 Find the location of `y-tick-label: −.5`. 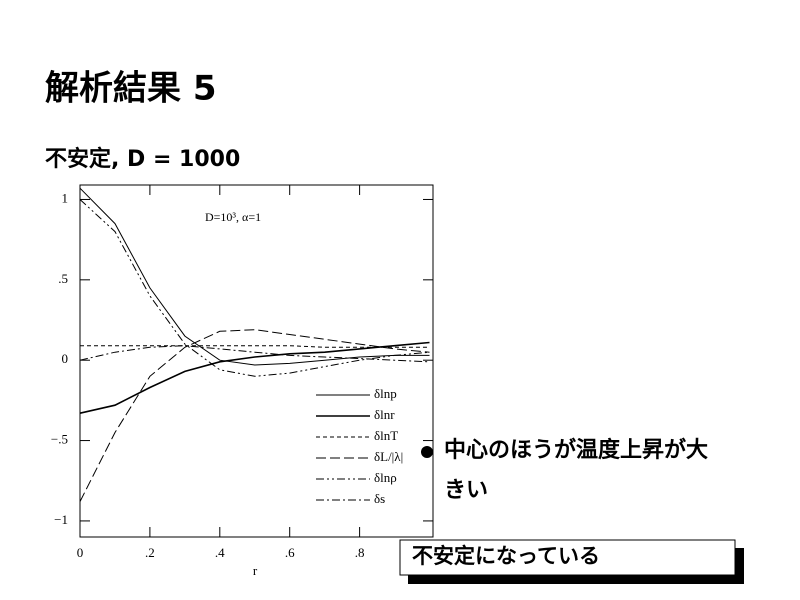

y-tick-label: −.5 is located at coordinates (59, 439).